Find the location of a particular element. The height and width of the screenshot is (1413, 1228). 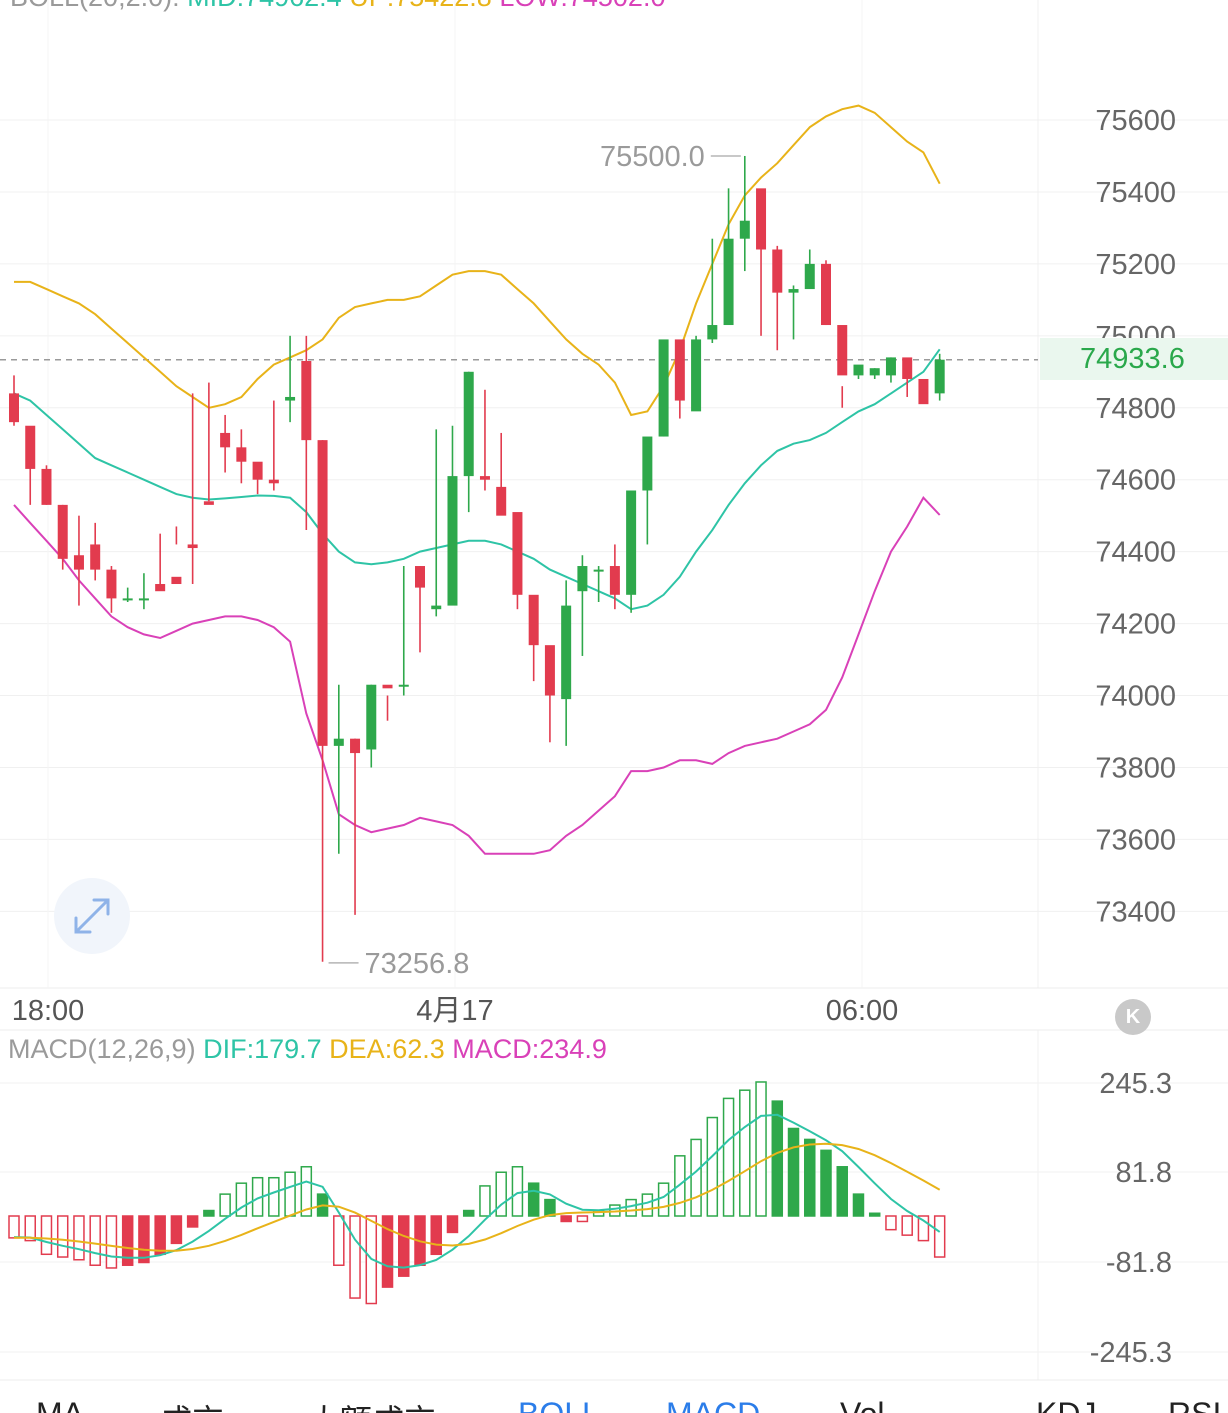

macd-dea-line is located at coordinates (477, 1197).